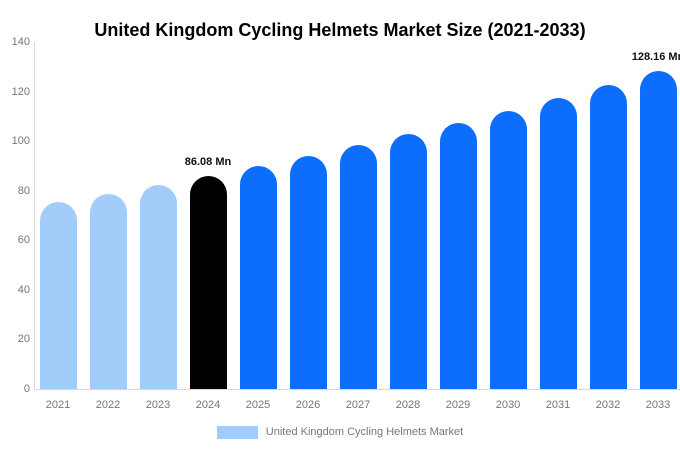 This screenshot has width=680, height=450. Describe the element at coordinates (658, 405) in the screenshot. I see `x-axis-label-2033: 2033` at that location.